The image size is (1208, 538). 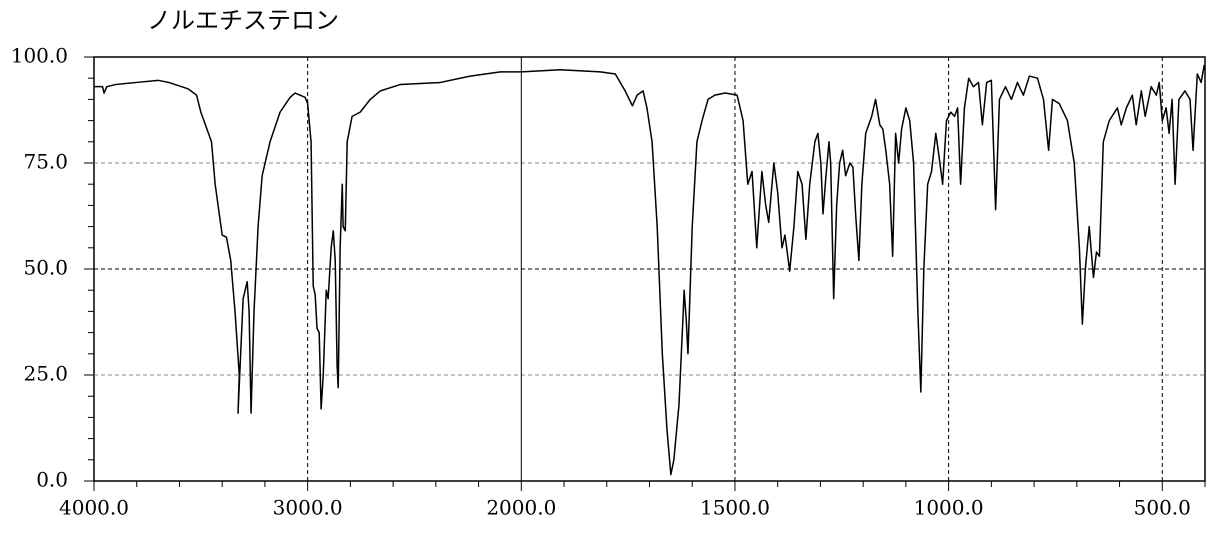 What do you see at coordinates (94, 508) in the screenshot?
I see `x-tick-label: 4000.0` at bounding box center [94, 508].